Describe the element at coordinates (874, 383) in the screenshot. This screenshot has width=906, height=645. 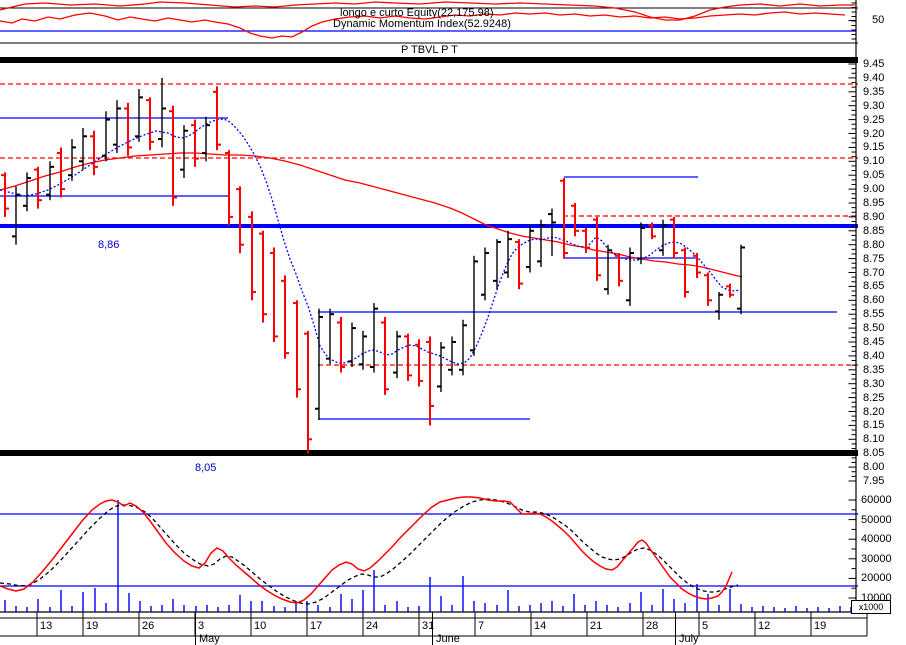
I see `price-axis-label: 8.30` at that location.